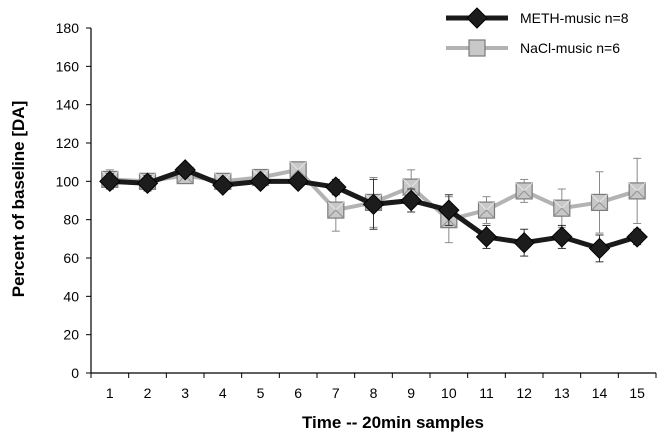 This screenshot has width=669, height=437. I want to click on x-tick-label: 8, so click(374, 393).